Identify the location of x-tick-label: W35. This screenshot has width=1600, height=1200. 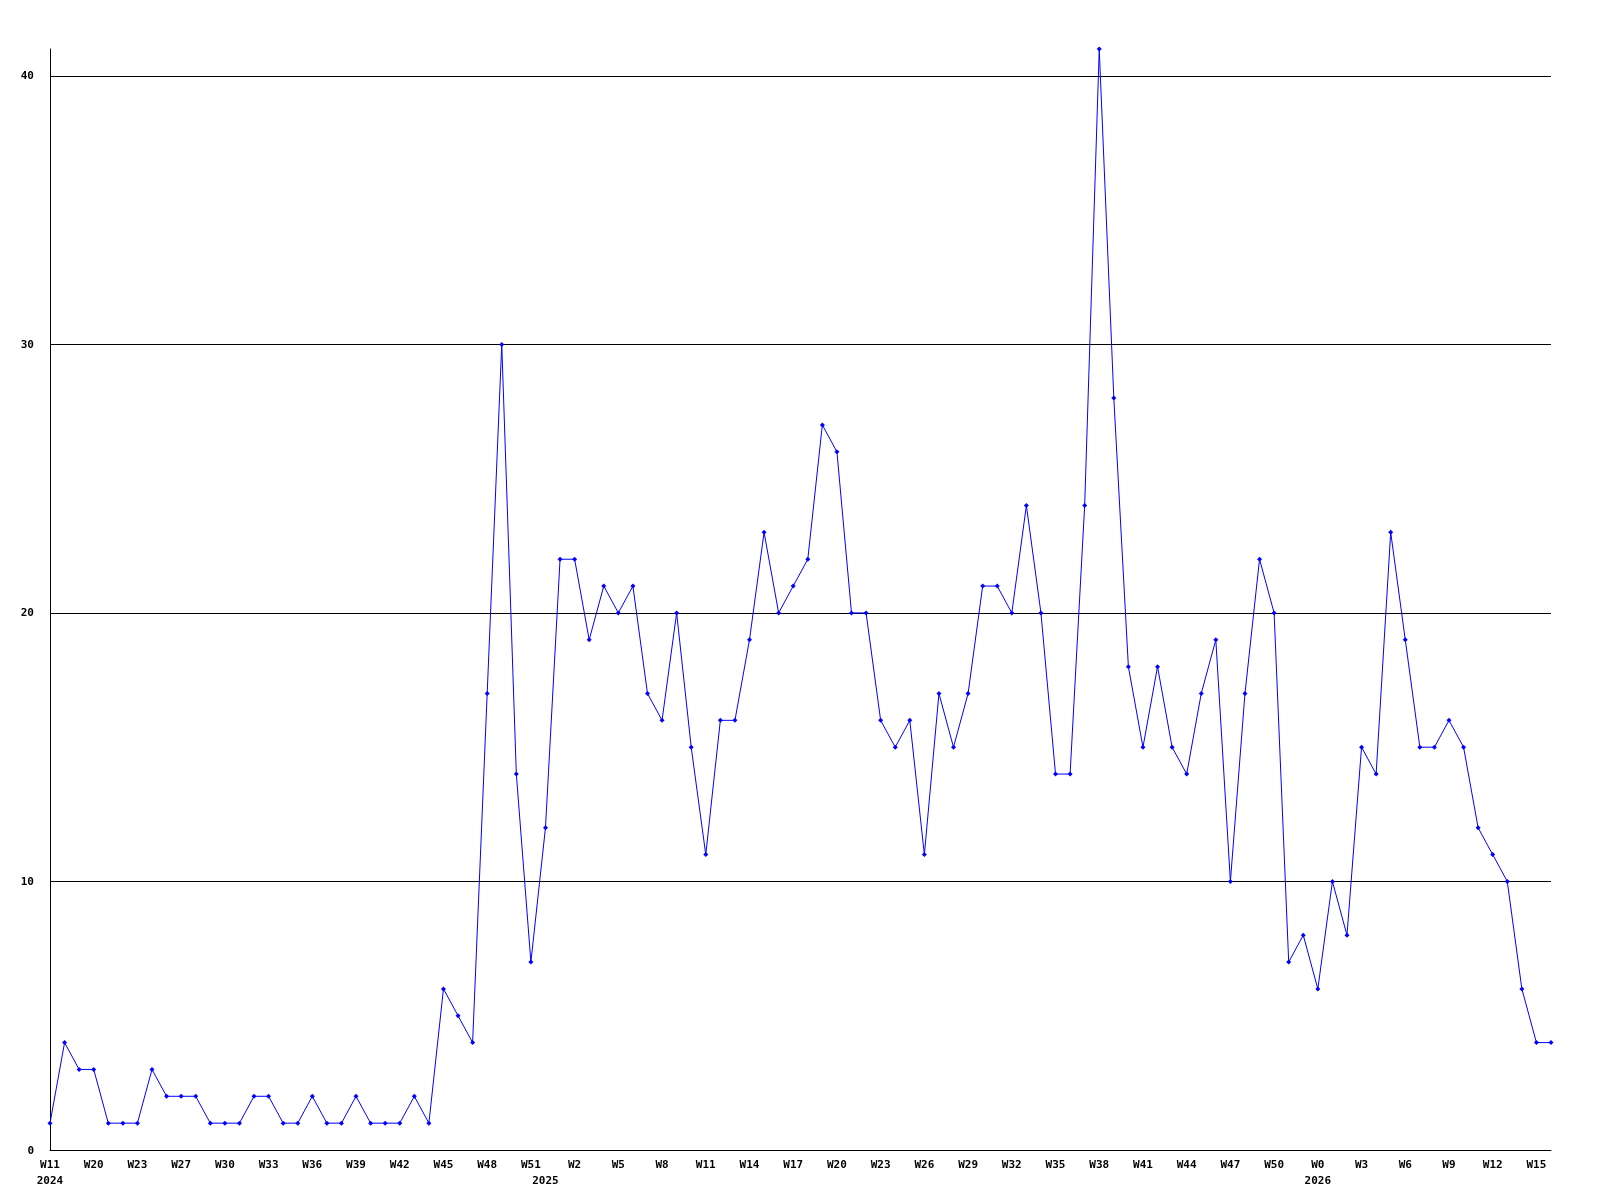
(1055, 1164).